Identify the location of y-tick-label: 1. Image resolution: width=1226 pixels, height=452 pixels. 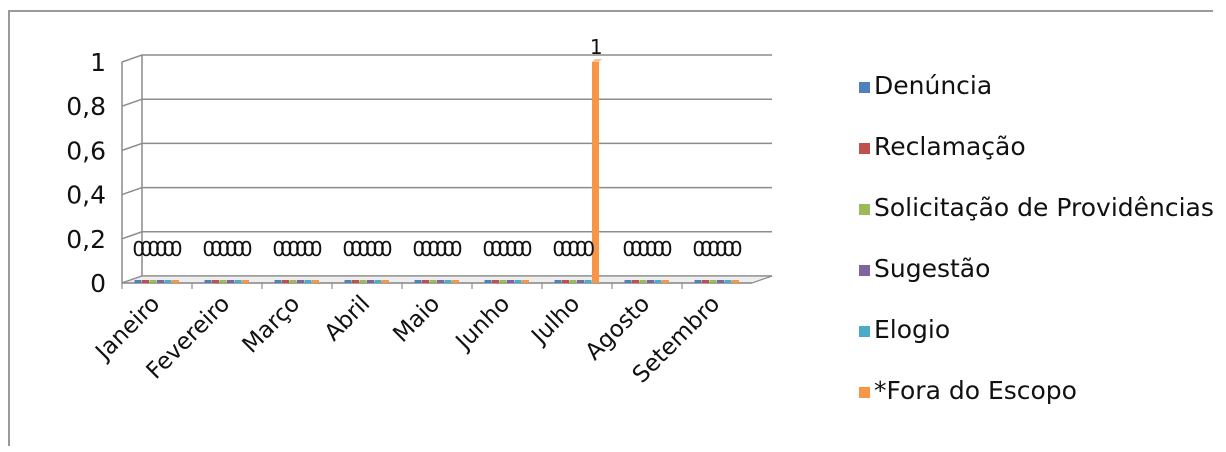
(98, 62).